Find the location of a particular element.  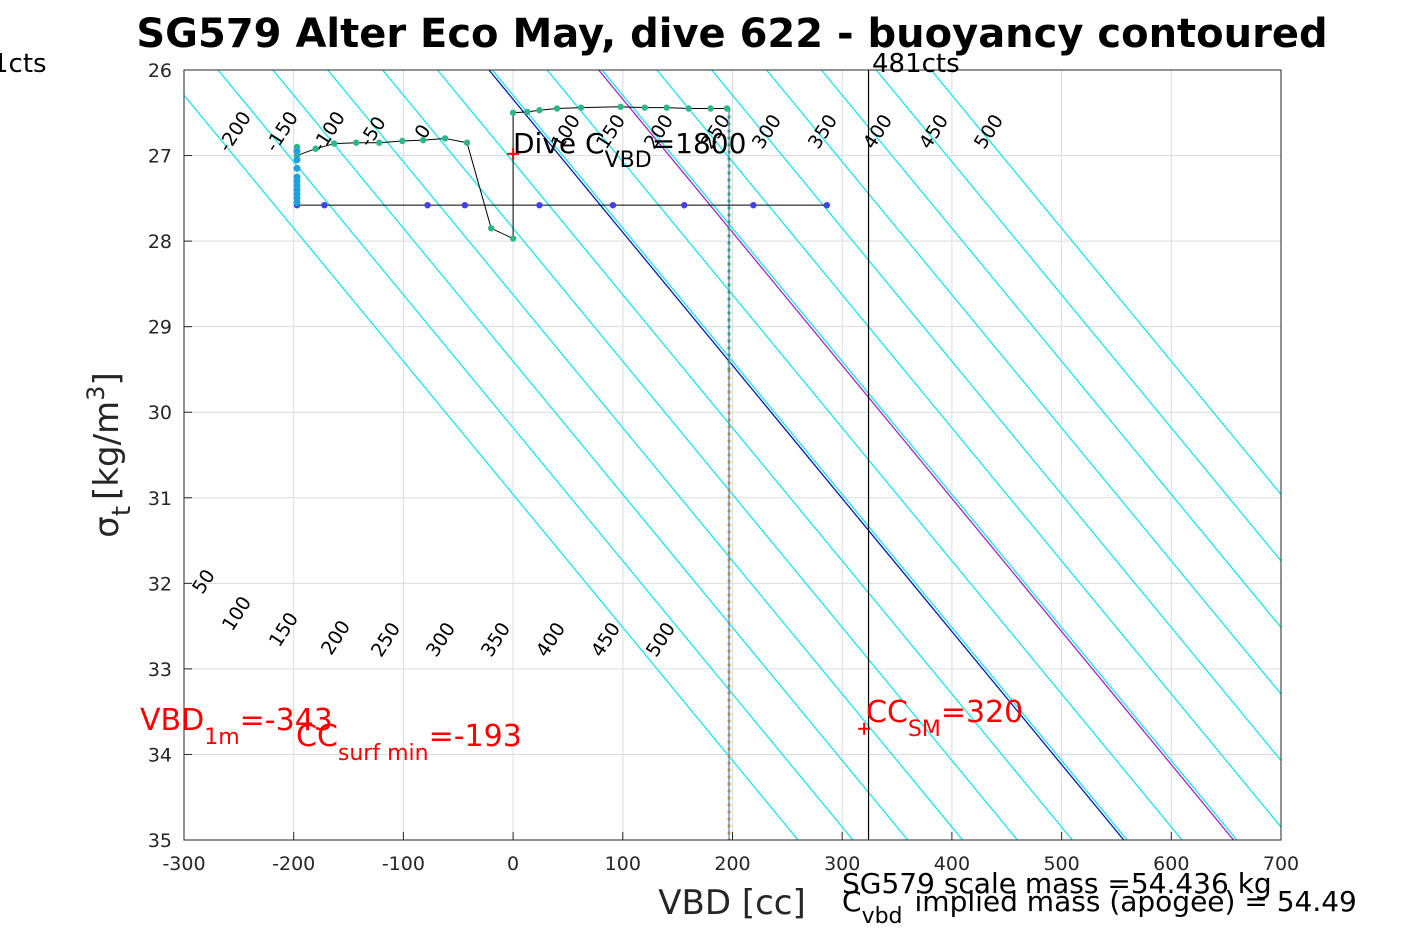

vbd-pump-limit-label: 481cts is located at coordinates (916, 64).